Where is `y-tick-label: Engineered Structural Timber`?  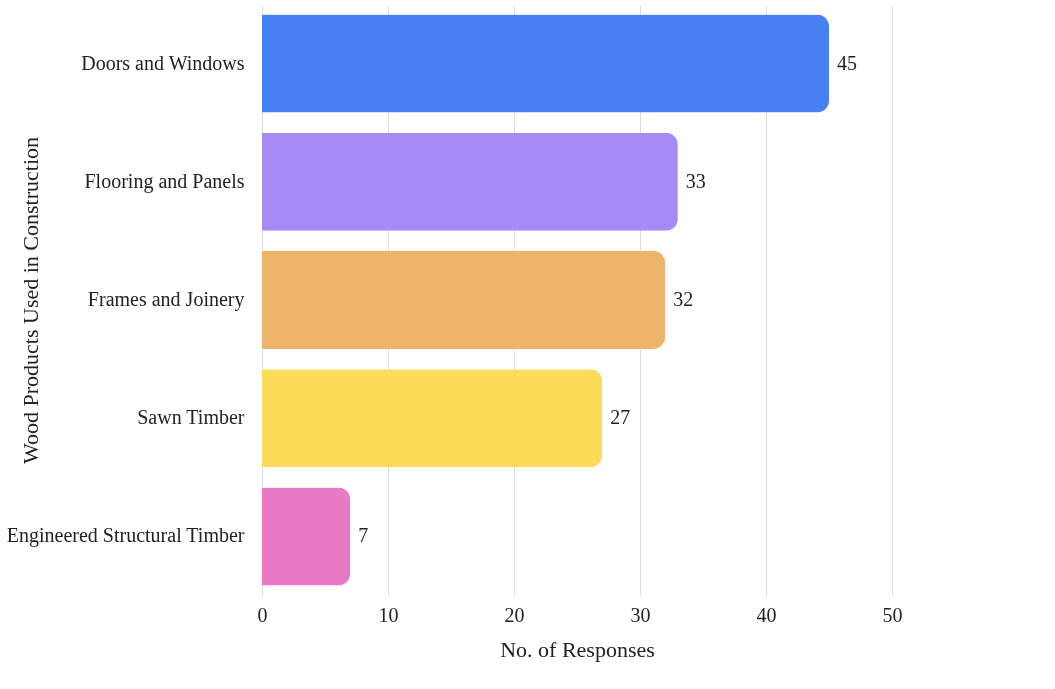
y-tick-label: Engineered Structural Timber is located at coordinates (125, 536).